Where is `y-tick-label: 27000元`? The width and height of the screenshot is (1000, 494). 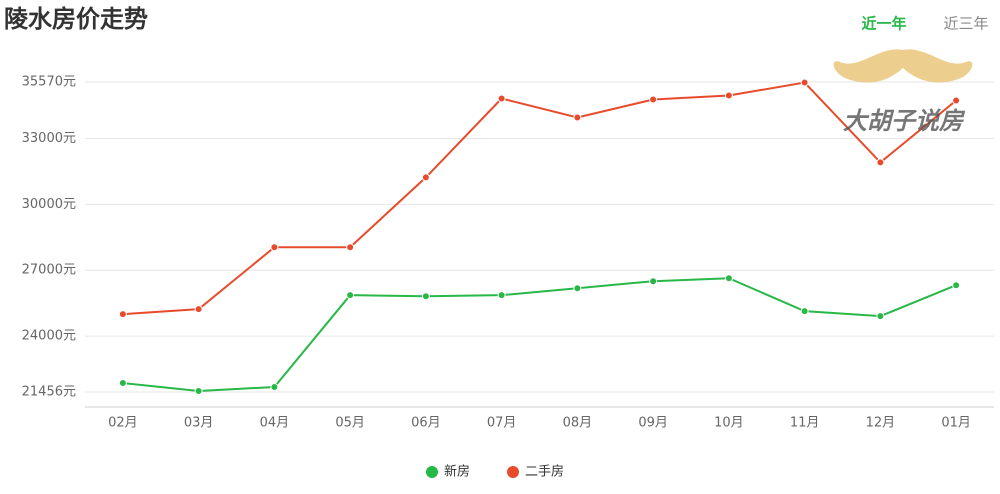 y-tick-label: 27000元 is located at coordinates (49, 270).